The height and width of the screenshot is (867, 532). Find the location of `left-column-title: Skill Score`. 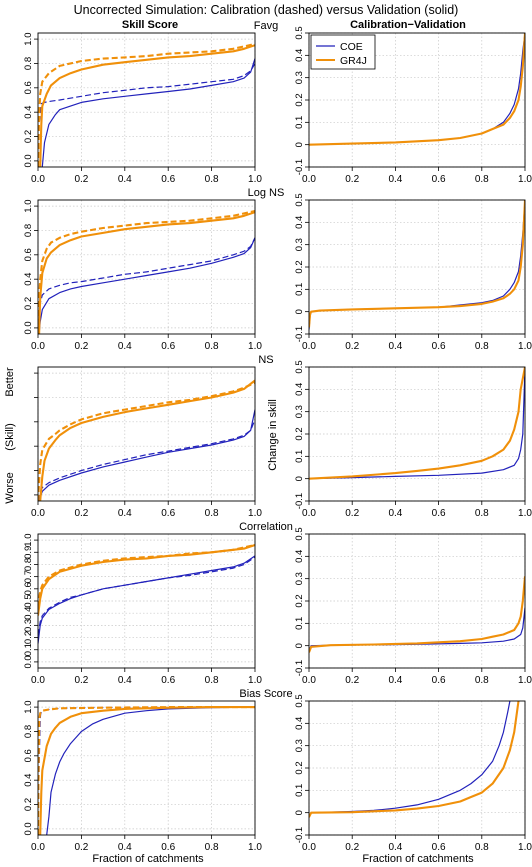

left-column-title: Skill Score is located at coordinates (150, 25).